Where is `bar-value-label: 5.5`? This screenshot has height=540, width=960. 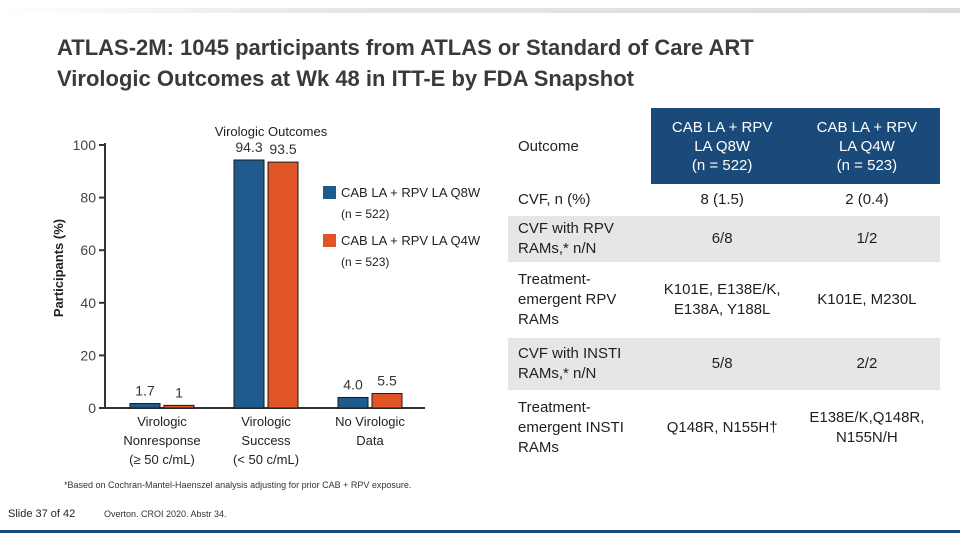 bar-value-label: 5.5 is located at coordinates (387, 381).